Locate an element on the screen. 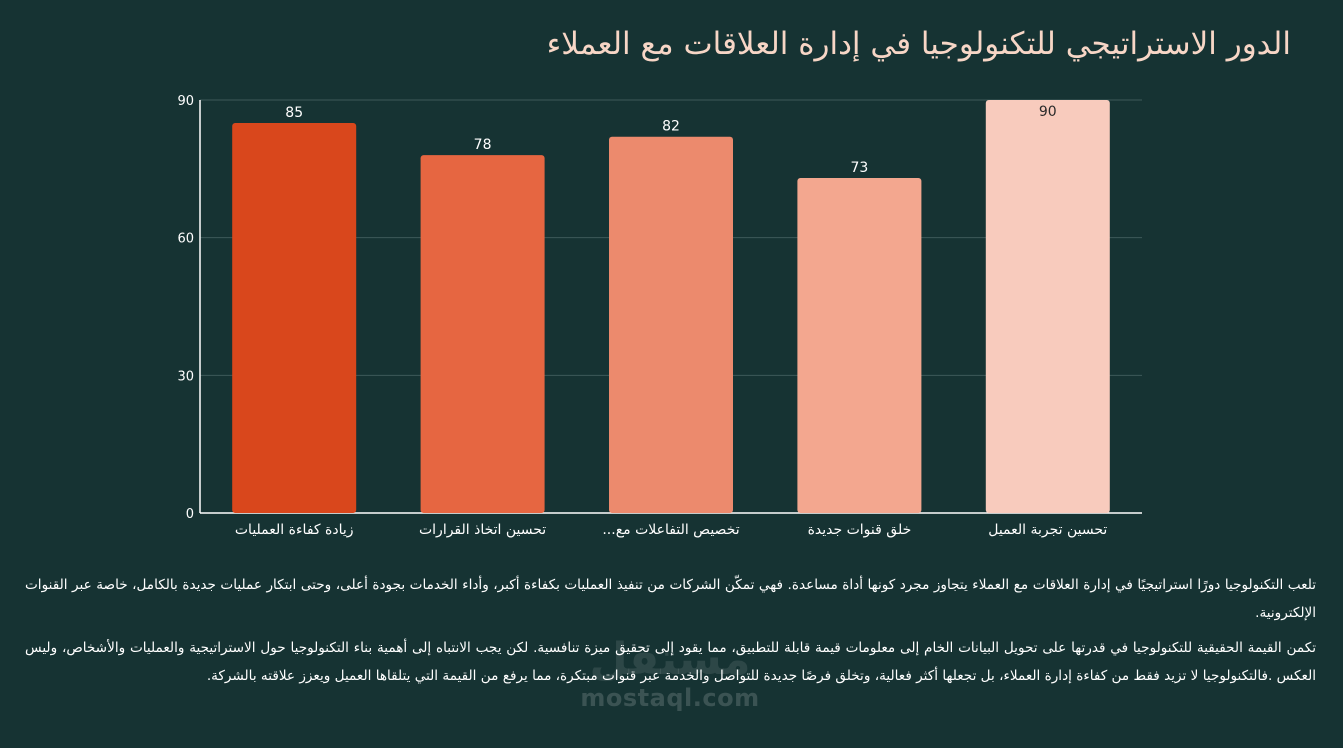  x-tick-label: تحسين اتخاذ القرارات is located at coordinates (482, 530).